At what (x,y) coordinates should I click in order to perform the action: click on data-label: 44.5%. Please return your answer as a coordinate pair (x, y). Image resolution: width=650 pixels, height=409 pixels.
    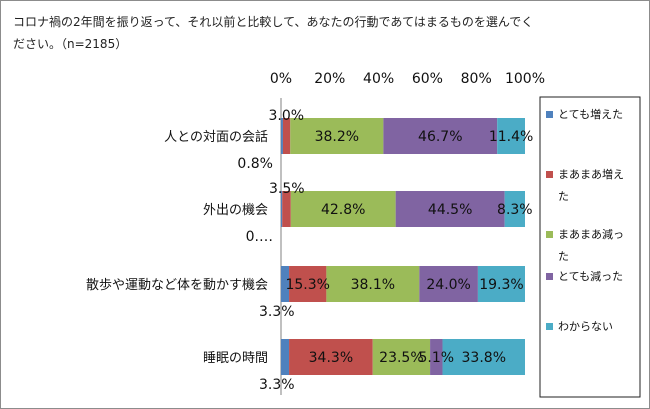
    Looking at the image, I should click on (450, 210).